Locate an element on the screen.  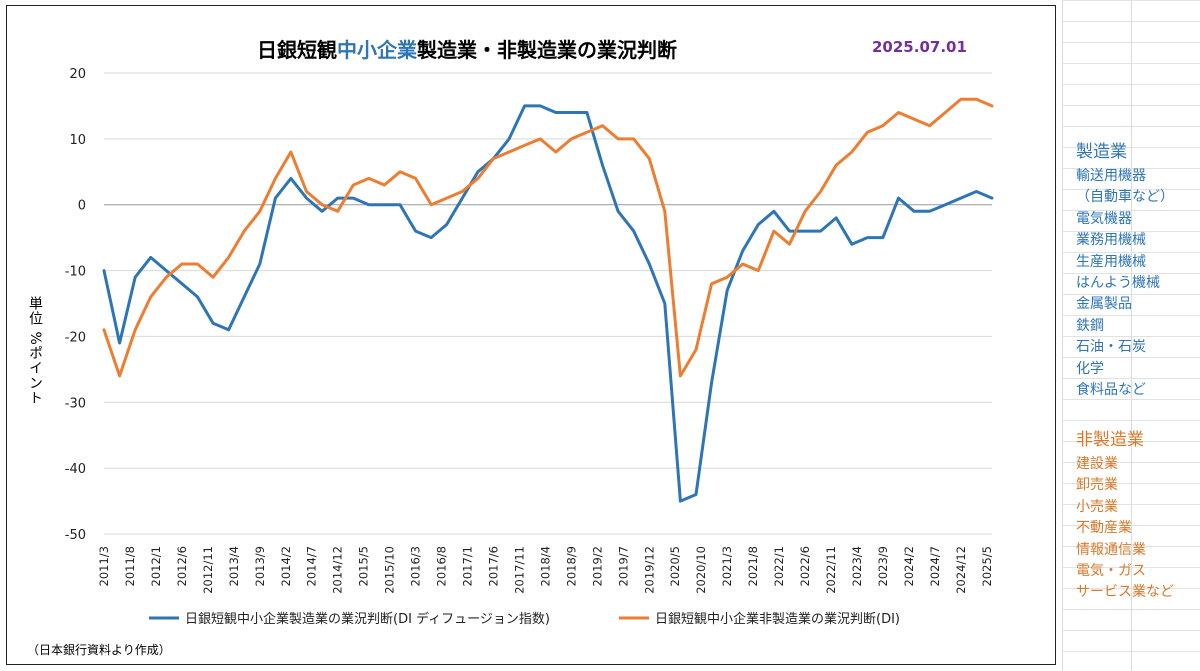
x-tick-label: 2024/12 is located at coordinates (961, 570).